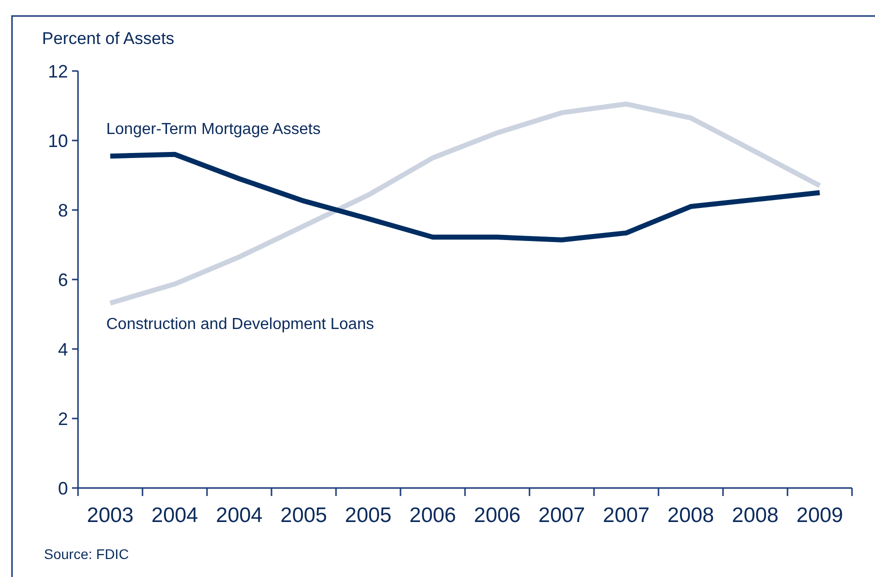 The height and width of the screenshot is (577, 875). I want to click on y-tick-label: 6, so click(63, 280).